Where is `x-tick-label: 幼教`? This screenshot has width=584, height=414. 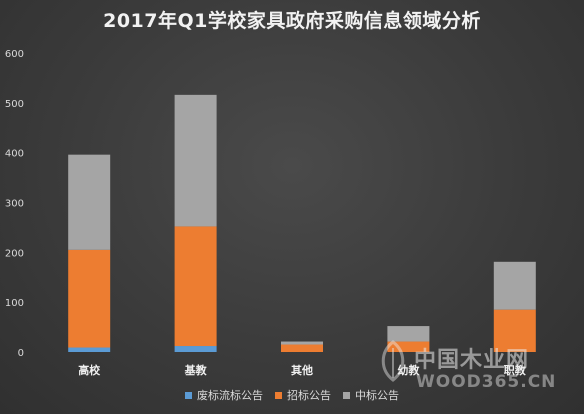 x-tick-label: 幼教 is located at coordinates (408, 370).